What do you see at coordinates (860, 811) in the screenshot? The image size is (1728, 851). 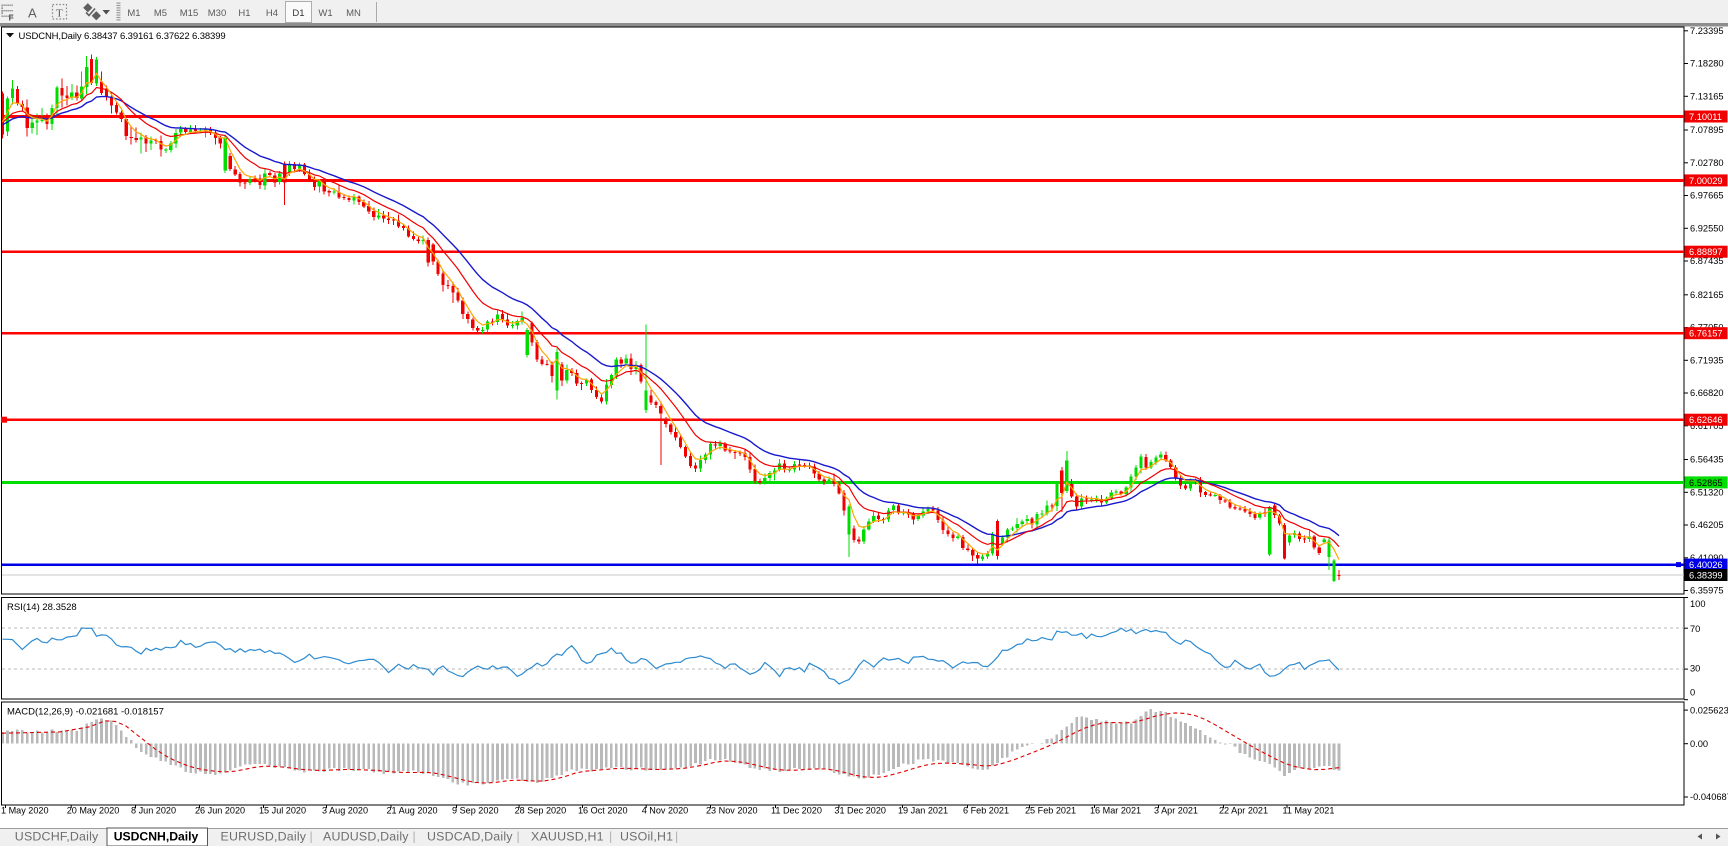 I see `svg-text: 31 Dec 2020` at bounding box center [860, 811].